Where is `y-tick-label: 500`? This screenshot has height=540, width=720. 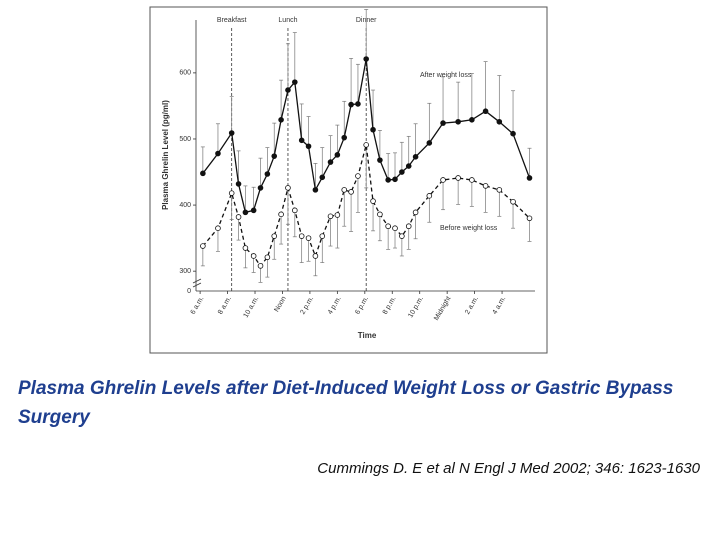 y-tick-label: 500 is located at coordinates (185, 139).